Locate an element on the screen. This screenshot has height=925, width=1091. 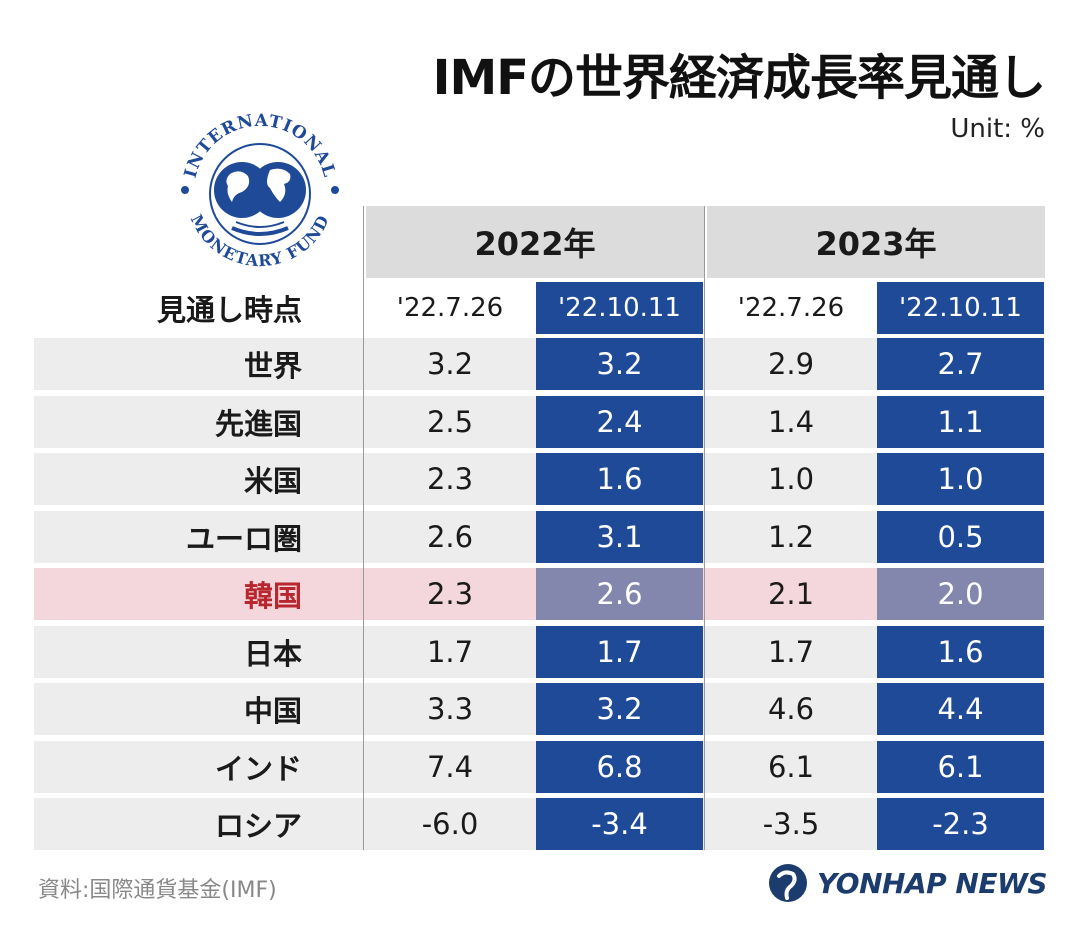
unit-label: Unit: % is located at coordinates (997, 129).